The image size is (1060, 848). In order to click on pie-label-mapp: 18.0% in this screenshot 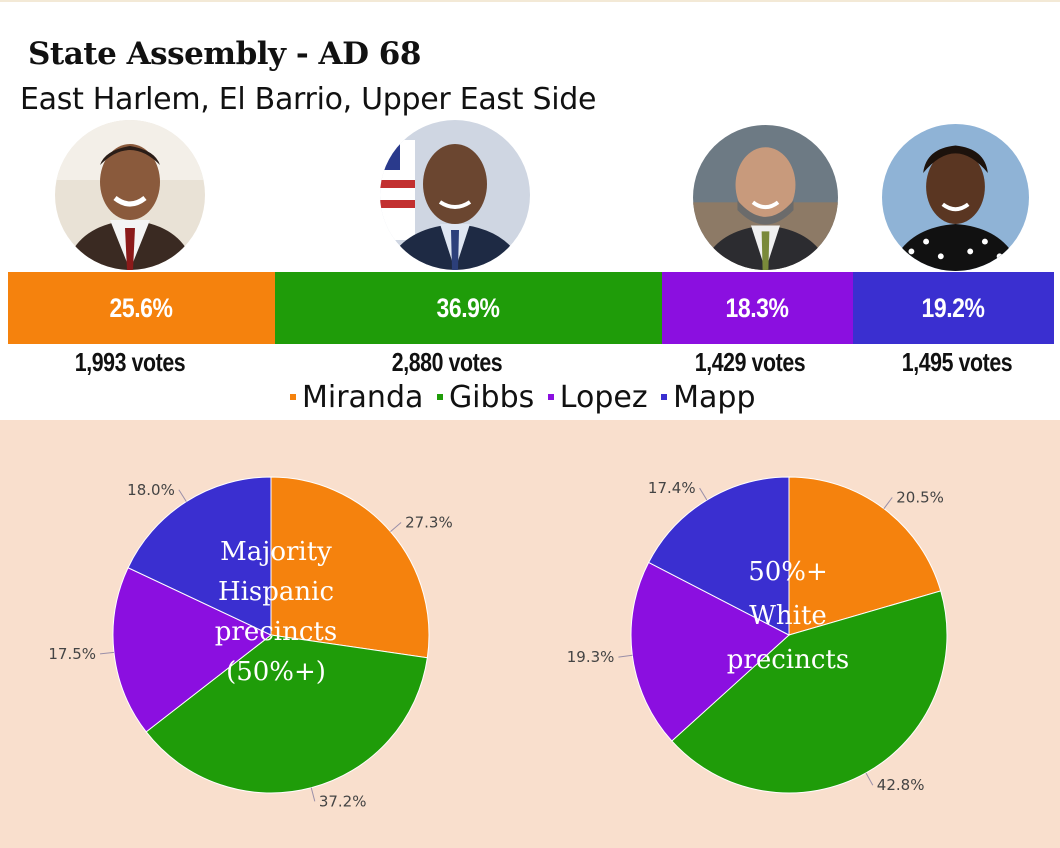, I will do `click(151, 490)`.